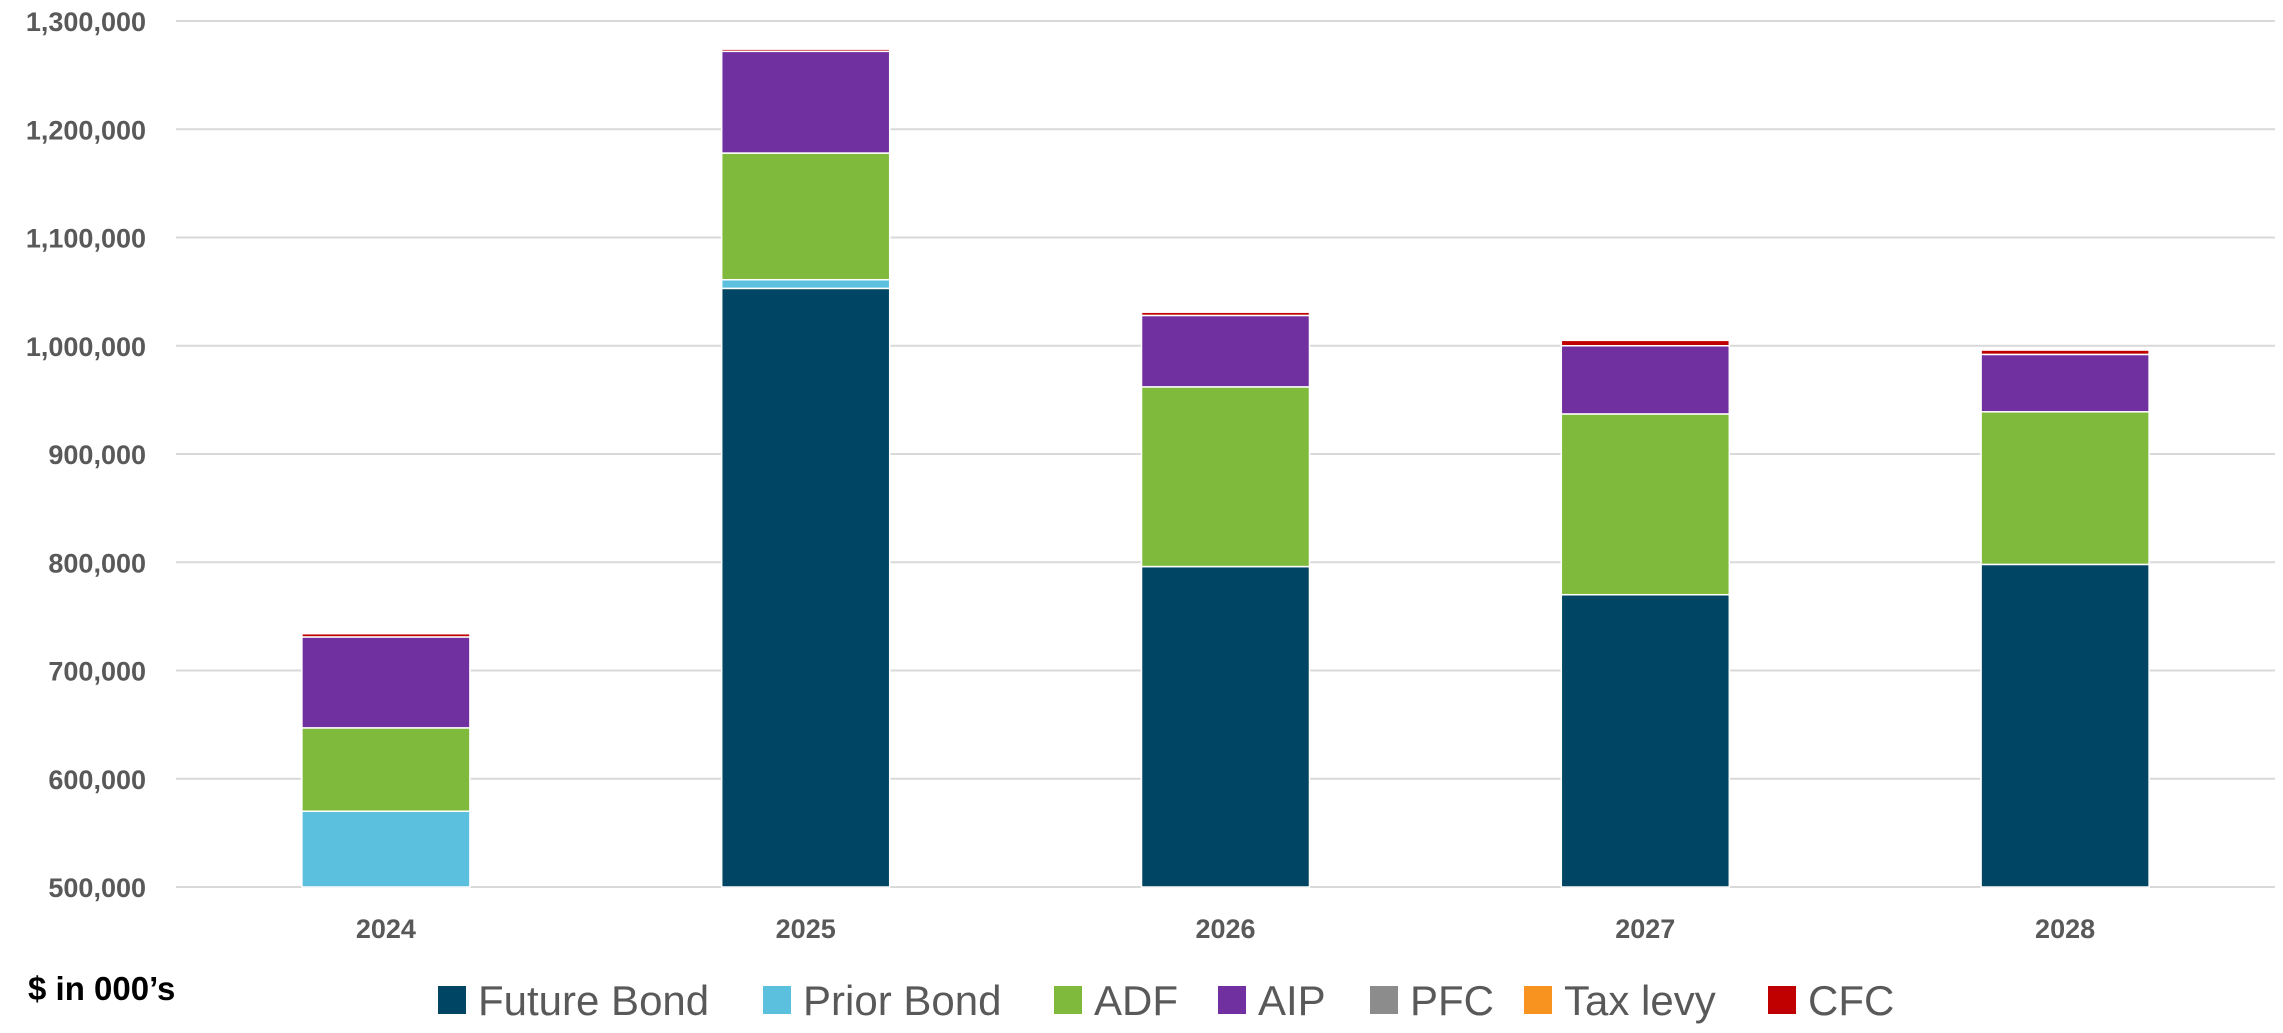 The height and width of the screenshot is (1033, 2283). Describe the element at coordinates (2065, 725) in the screenshot. I see `bar-segment-future-bond-2028` at that location.